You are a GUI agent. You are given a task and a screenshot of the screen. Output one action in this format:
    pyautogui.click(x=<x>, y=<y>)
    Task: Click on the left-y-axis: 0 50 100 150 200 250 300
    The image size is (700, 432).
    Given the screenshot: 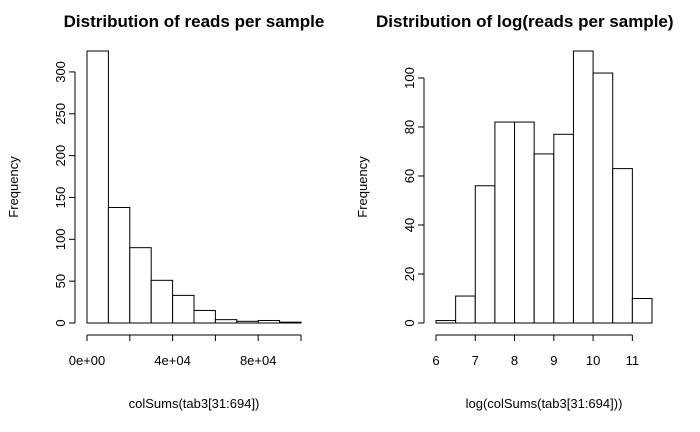 What is the action you would take?
    pyautogui.click(x=64, y=194)
    